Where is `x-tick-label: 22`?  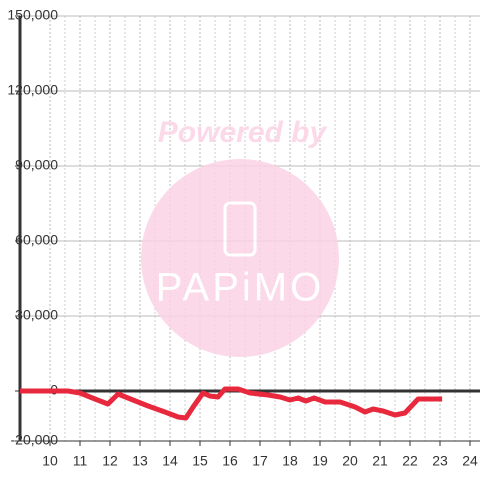 x-tick-label: 22 is located at coordinates (410, 461).